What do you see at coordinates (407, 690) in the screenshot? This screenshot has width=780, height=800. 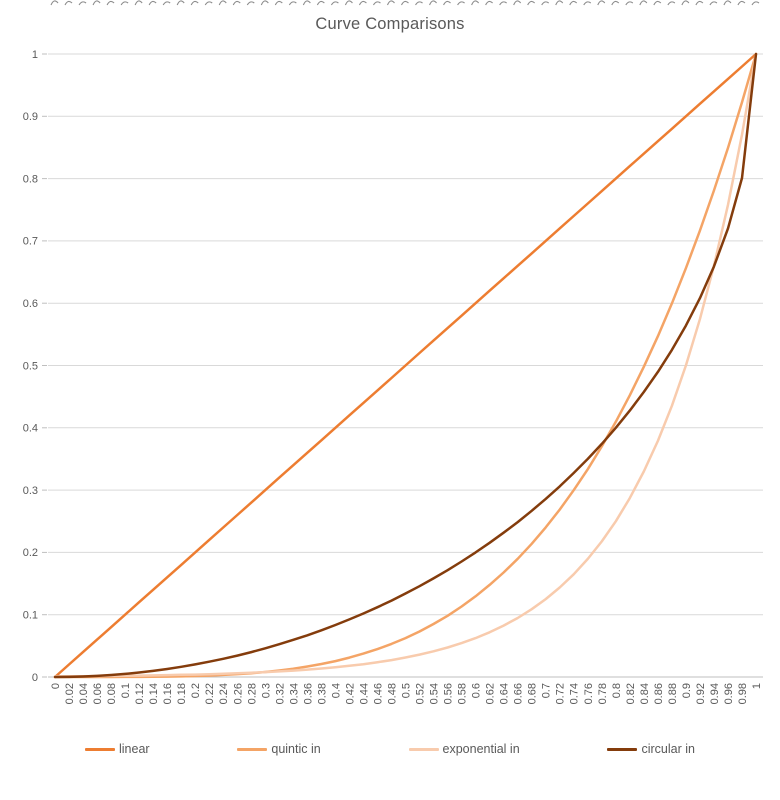 I see `x-axis-label: 0.5` at bounding box center [407, 690].